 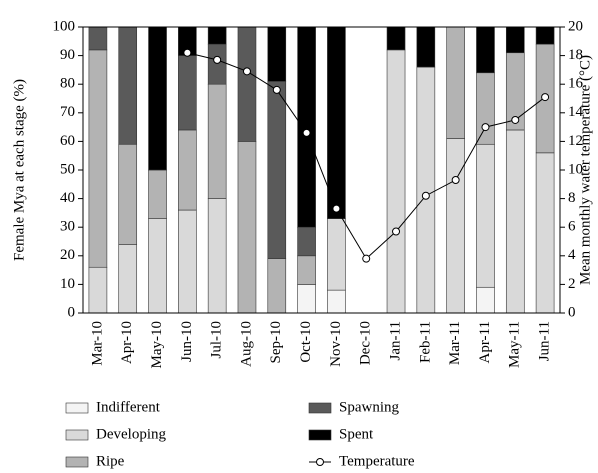 What do you see at coordinates (572, 198) in the screenshot?
I see `y2-tick-label: 8` at bounding box center [572, 198].